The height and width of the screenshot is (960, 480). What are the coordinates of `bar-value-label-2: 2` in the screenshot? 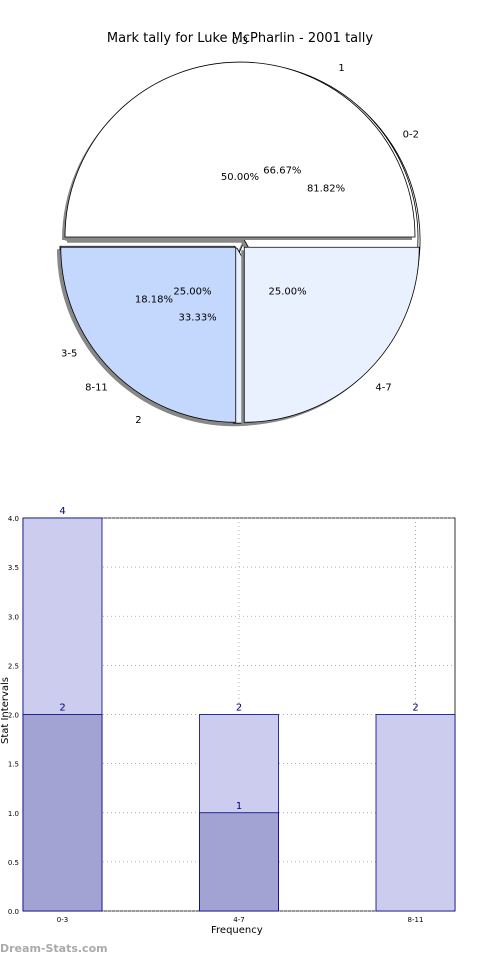 It's located at (239, 708).